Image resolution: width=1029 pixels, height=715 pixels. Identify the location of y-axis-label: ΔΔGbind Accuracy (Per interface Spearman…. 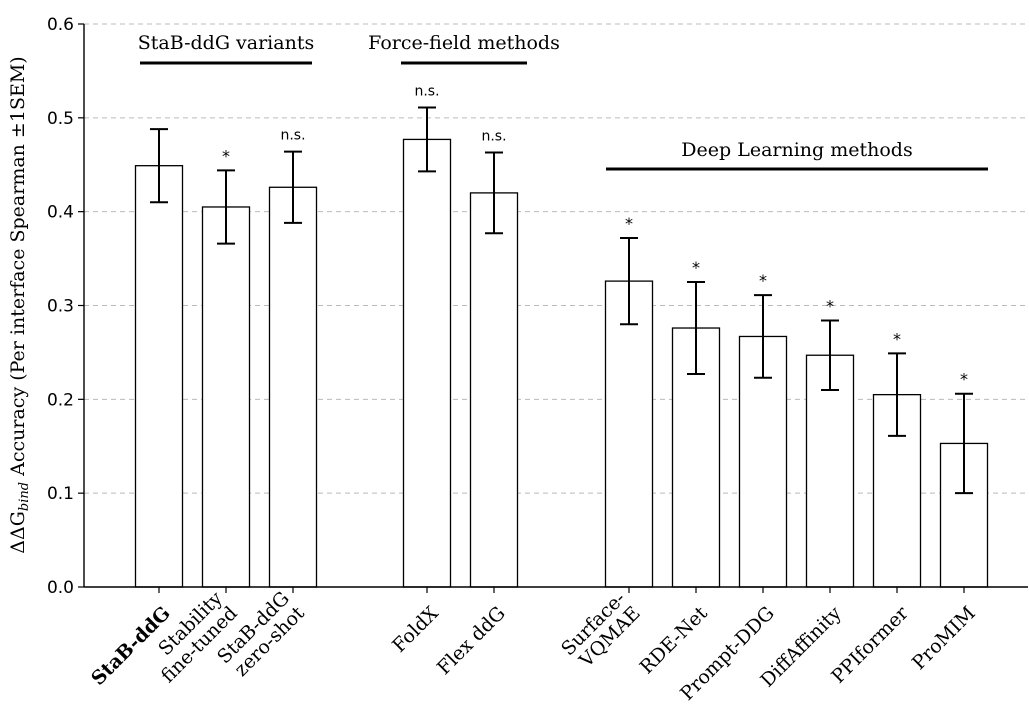
(19, 304).